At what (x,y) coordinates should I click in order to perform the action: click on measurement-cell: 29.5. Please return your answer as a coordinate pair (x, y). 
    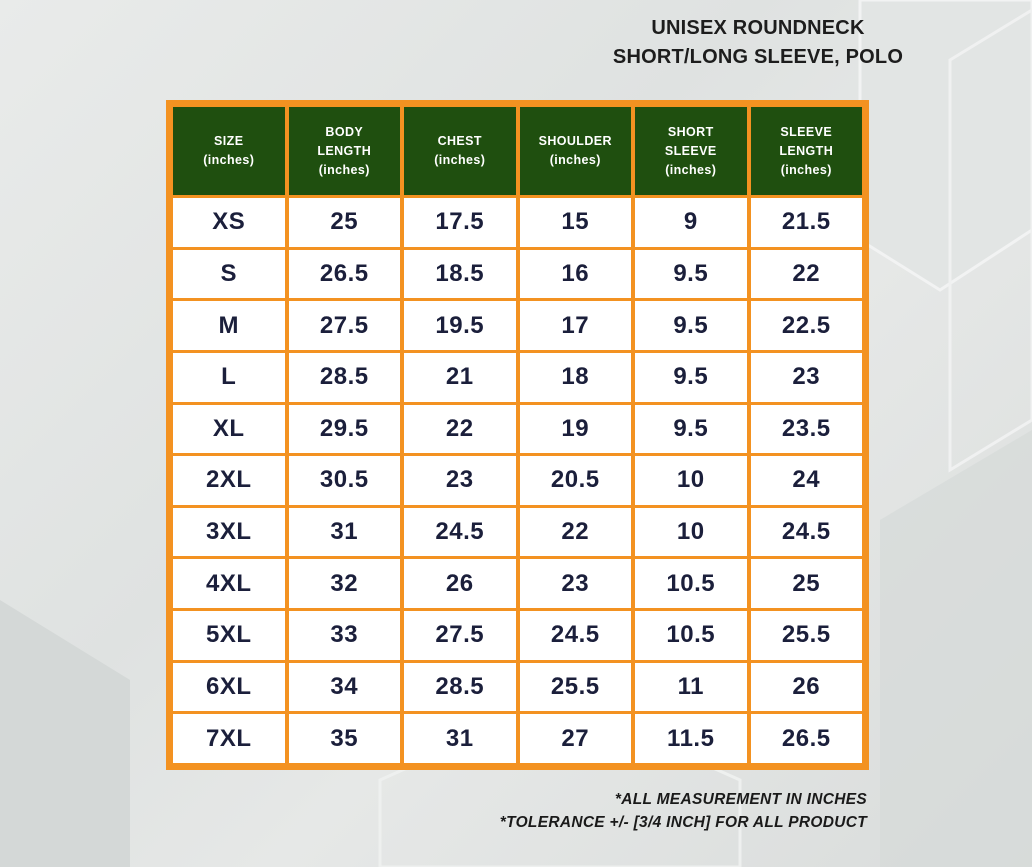
    Looking at the image, I should click on (344, 429).